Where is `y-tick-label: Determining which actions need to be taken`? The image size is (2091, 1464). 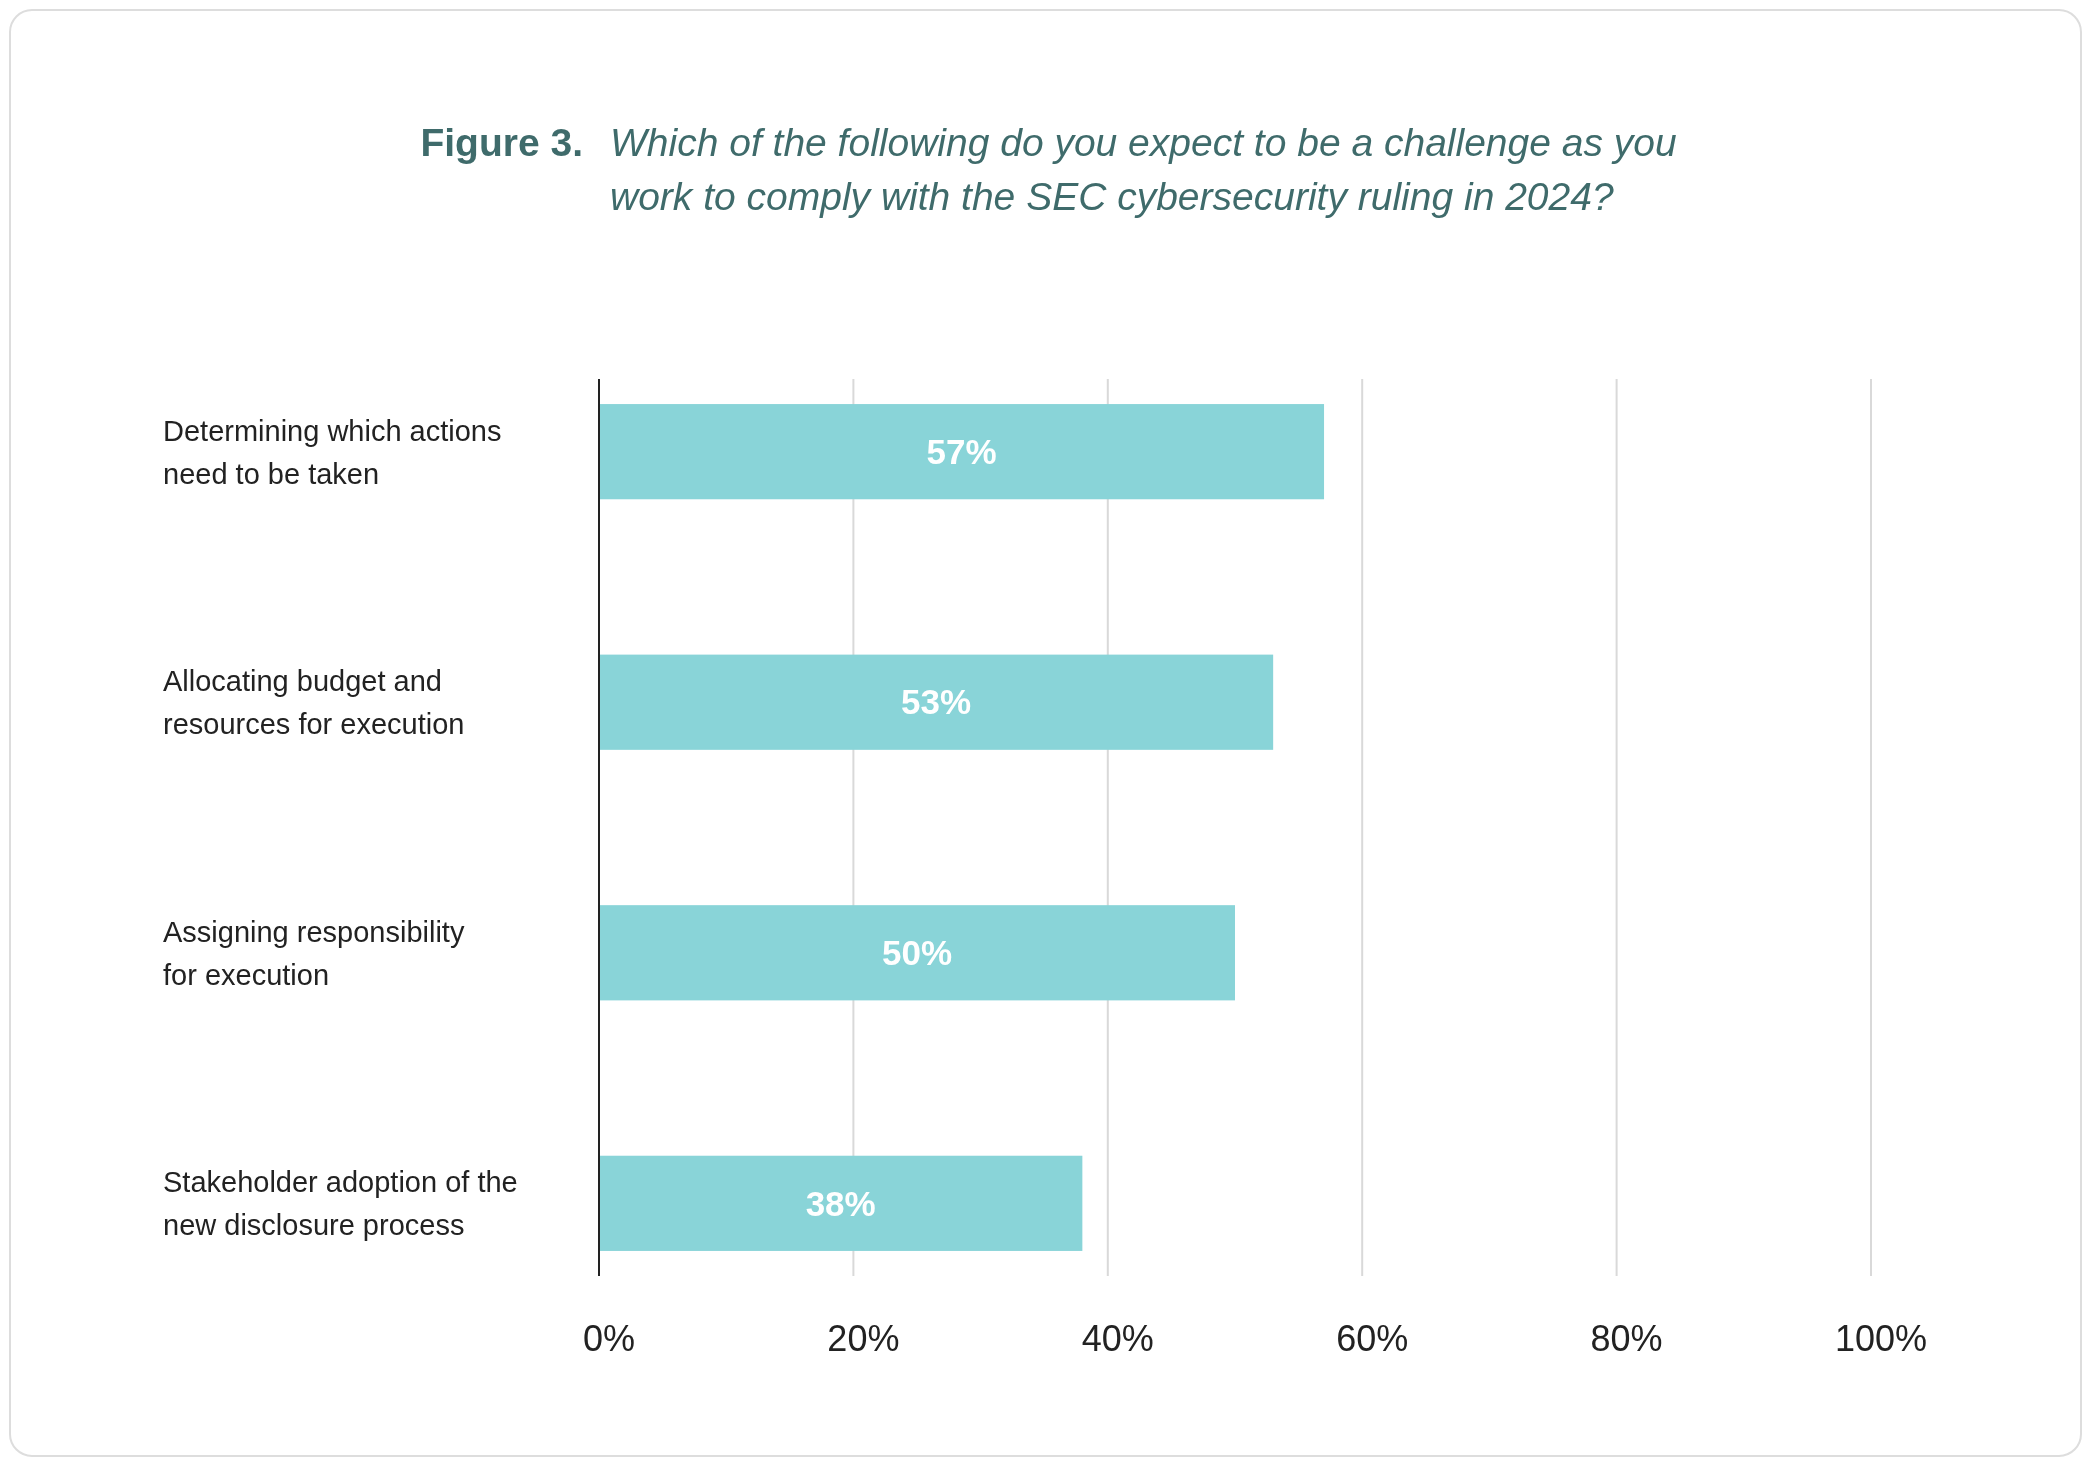 y-tick-label: Determining which actions need to be taken is located at coordinates (332, 452).